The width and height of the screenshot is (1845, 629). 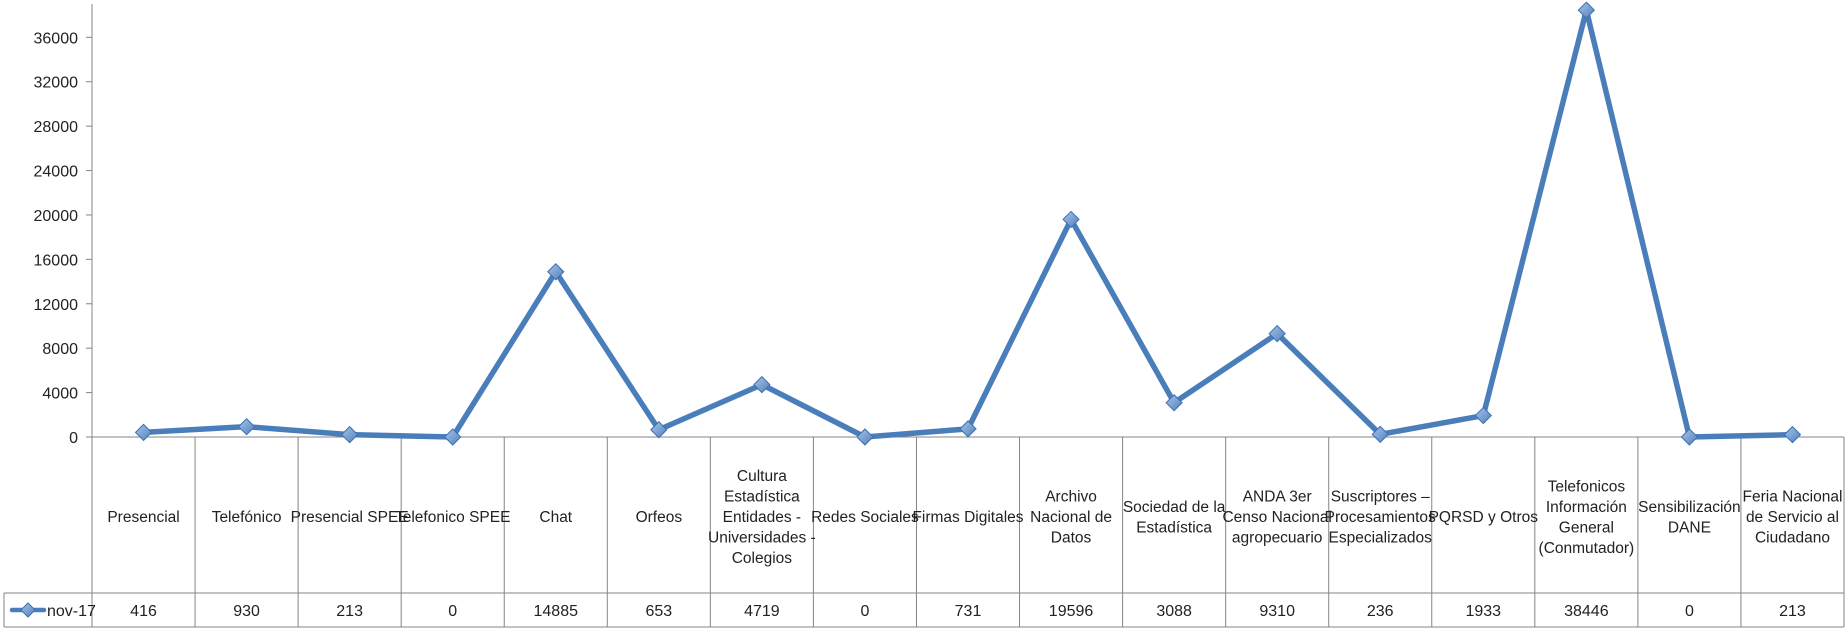 What do you see at coordinates (1483, 611) in the screenshot?
I see `data-table-value: 1933` at bounding box center [1483, 611].